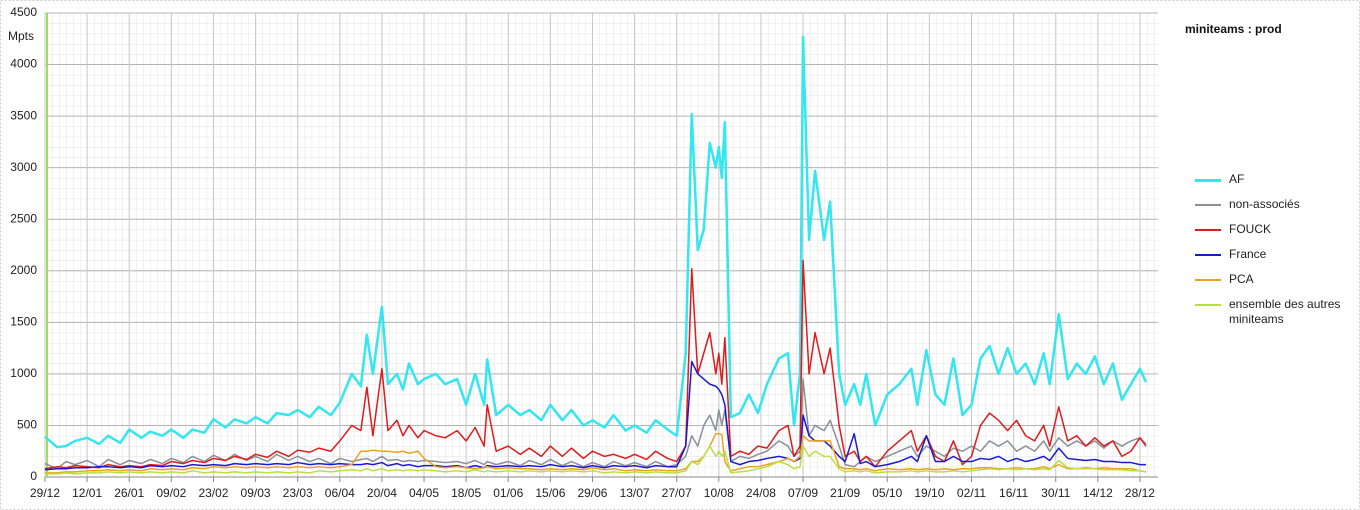 This screenshot has width=1360, height=510. Describe the element at coordinates (1140, 493) in the screenshot. I see `x-tick-label: 28/12` at that location.